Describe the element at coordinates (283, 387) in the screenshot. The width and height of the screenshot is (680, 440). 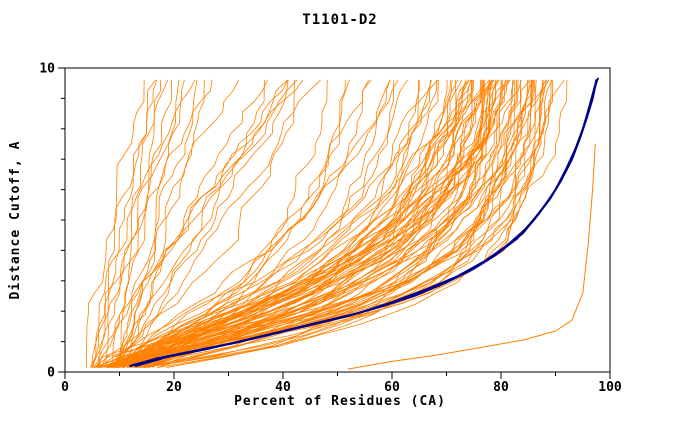
I see `svg-text: 40` at that location.